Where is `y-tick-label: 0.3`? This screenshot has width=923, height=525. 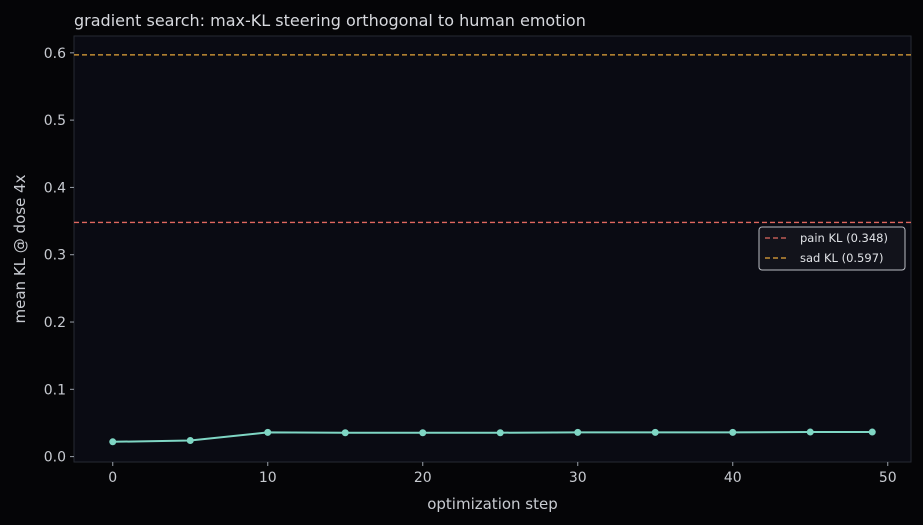 y-tick-label: 0.3 is located at coordinates (55, 256).